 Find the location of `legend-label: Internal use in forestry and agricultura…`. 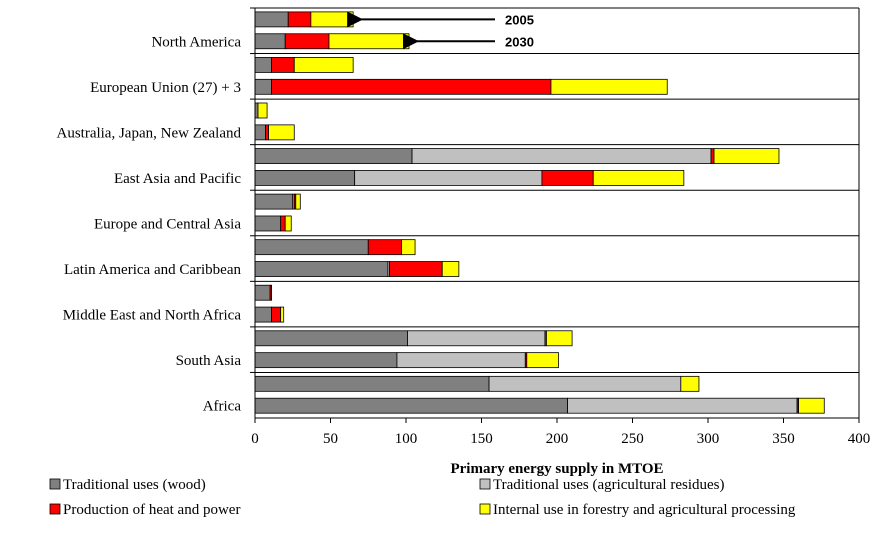

legend-label: Internal use in forestry and agricultura… is located at coordinates (644, 510).